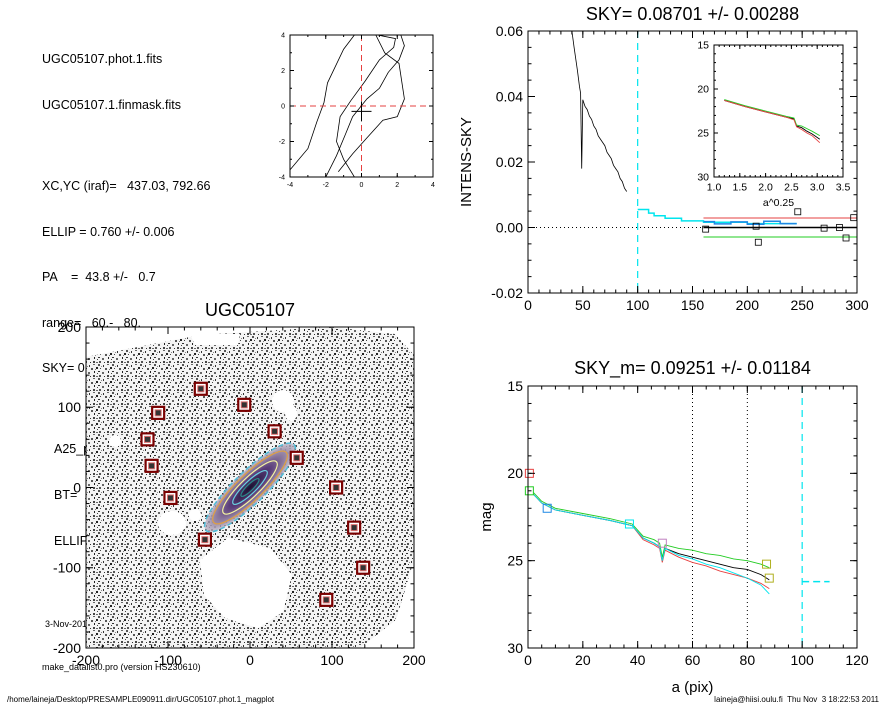 The width and height of the screenshot is (885, 708). What do you see at coordinates (802, 660) in the screenshot?
I see `mag-xtick-label: 100` at bounding box center [802, 660].